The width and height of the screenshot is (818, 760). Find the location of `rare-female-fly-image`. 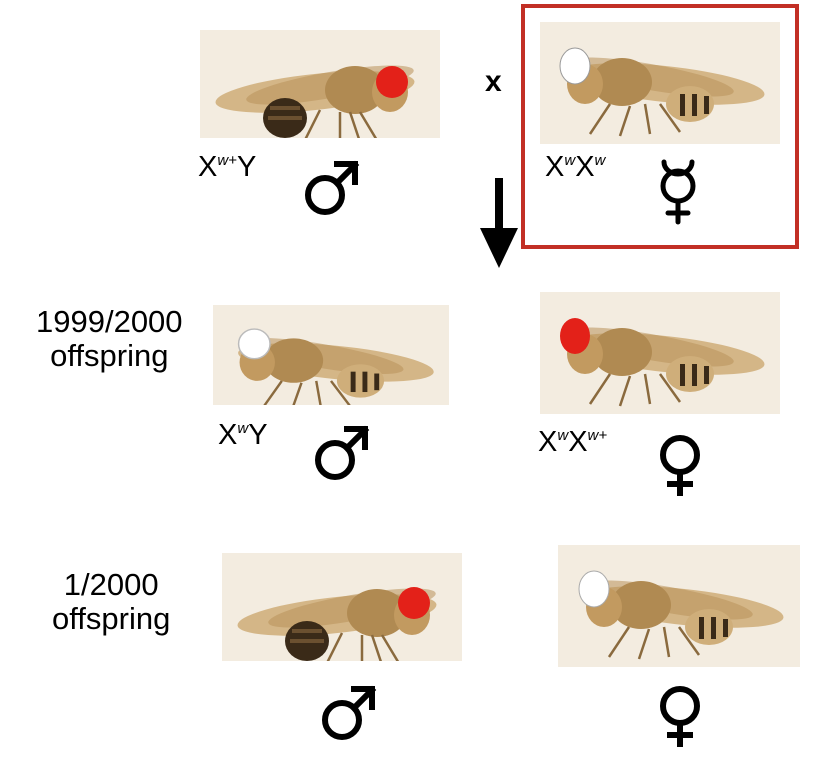

rare-female-fly-image is located at coordinates (679, 606).